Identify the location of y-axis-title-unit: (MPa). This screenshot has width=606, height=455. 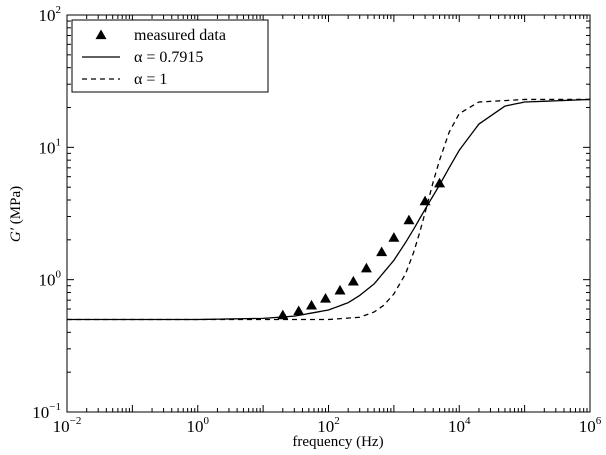
(16, 207).